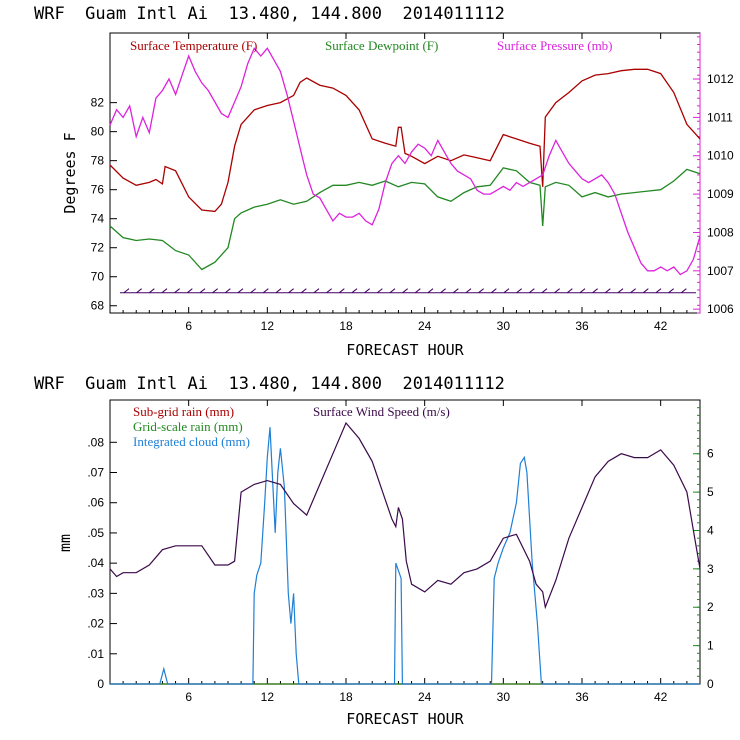  I want to click on y2-tick-label: 1008, so click(720, 232).